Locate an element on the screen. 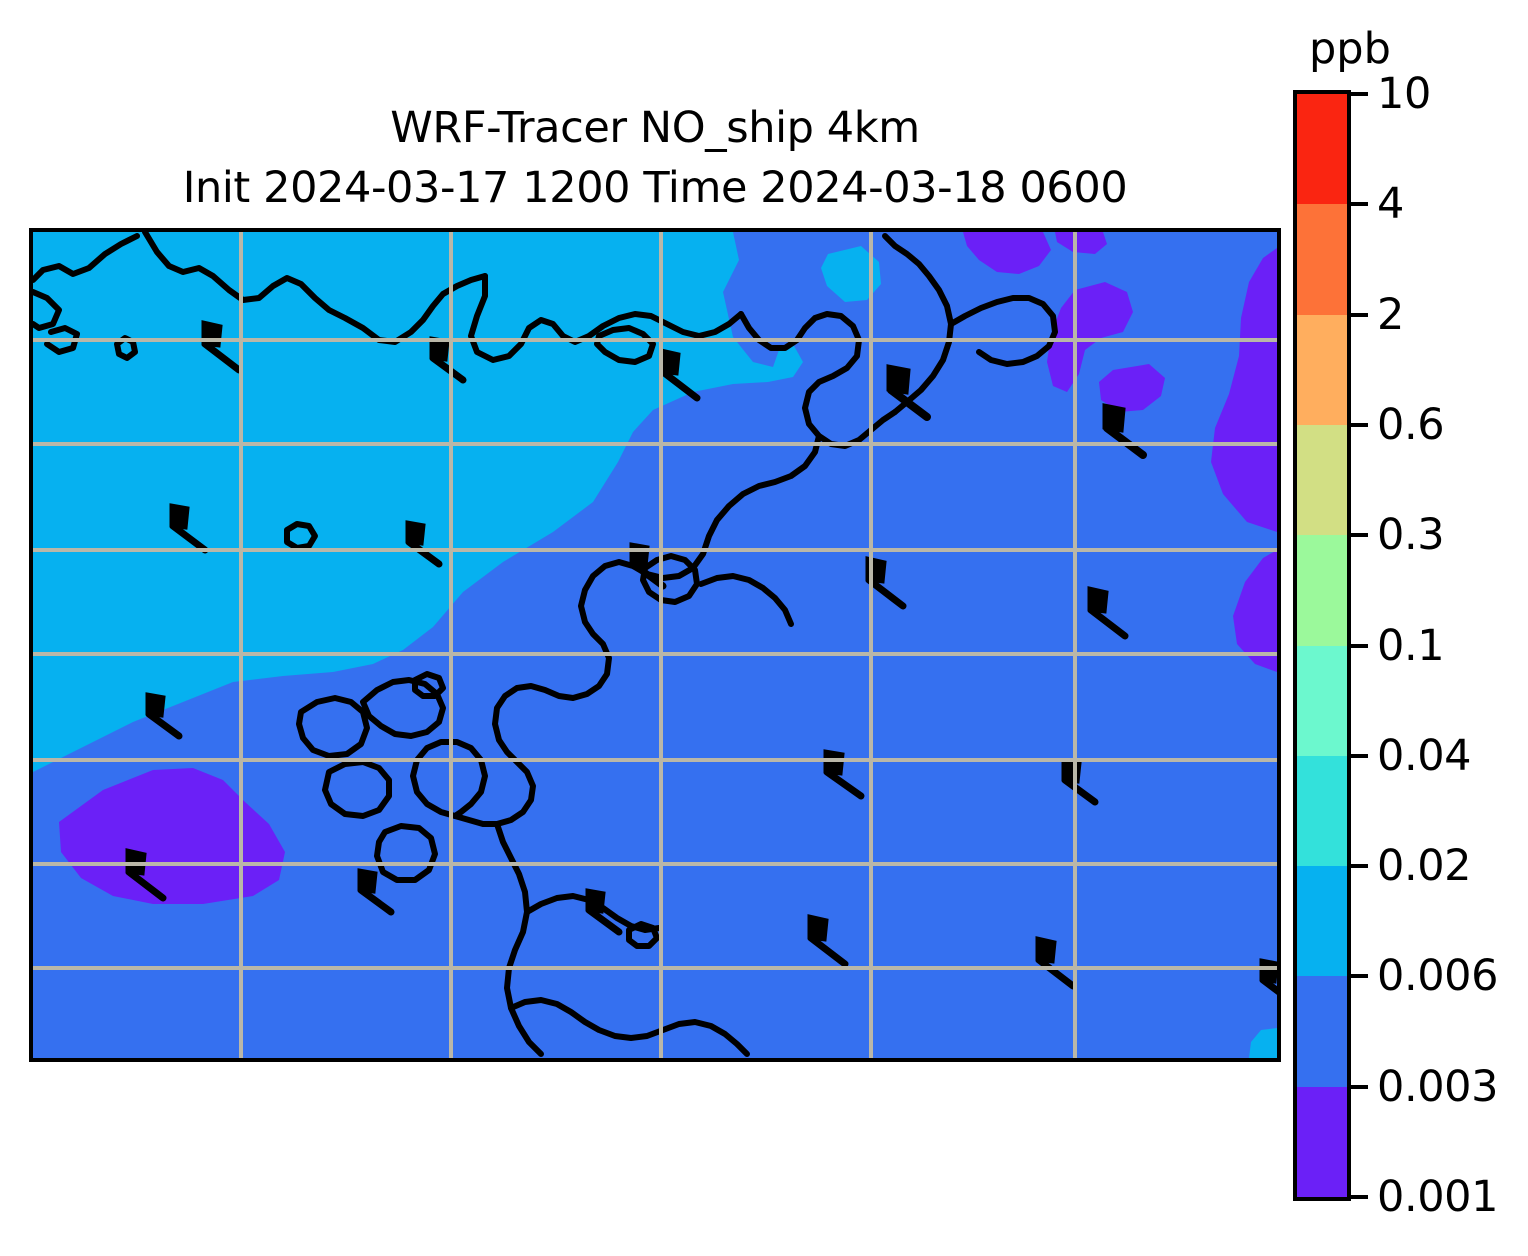 Image resolution: width=1528 pixels, height=1256 pixels. colorbar-tick-label: 2 is located at coordinates (1390, 314).